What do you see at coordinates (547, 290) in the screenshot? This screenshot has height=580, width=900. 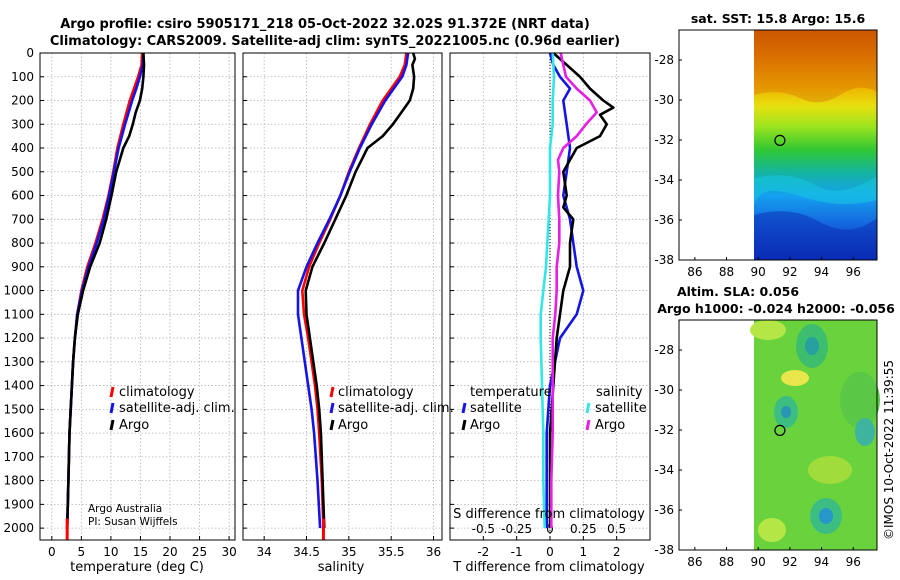 I see `difference-series-s-satellite` at bounding box center [547, 290].